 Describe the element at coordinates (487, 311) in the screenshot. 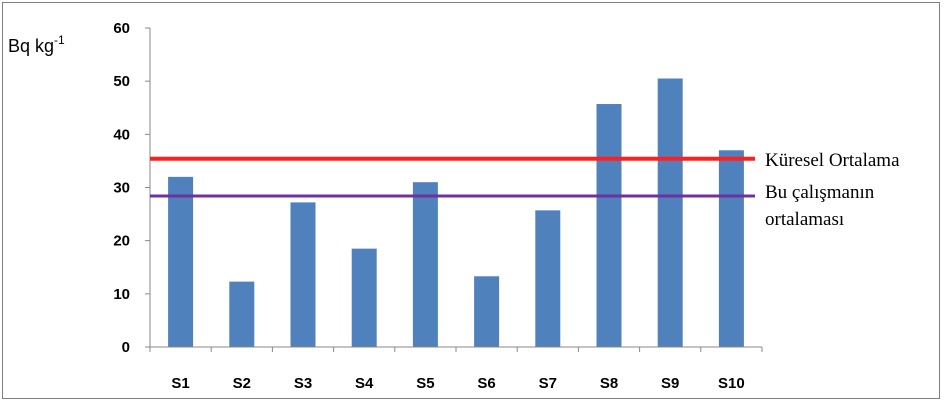

I see `bar-s6` at that location.